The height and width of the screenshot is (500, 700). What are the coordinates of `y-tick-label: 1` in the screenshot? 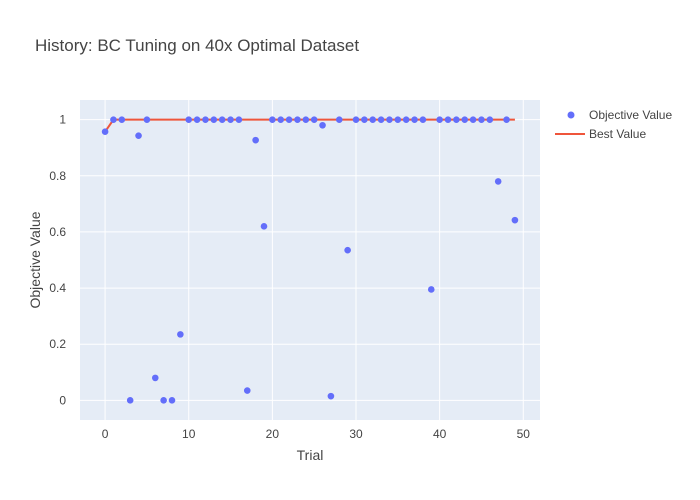 It's located at (62, 120).